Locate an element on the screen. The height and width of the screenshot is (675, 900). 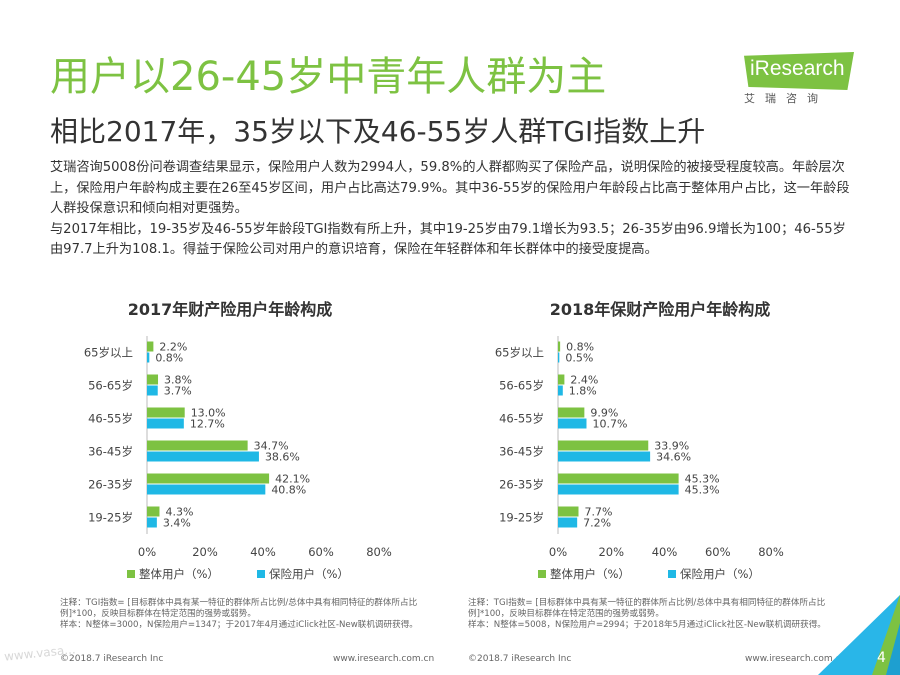
chart-2018-category-label: 65岁以上 is located at coordinates (519, 353).